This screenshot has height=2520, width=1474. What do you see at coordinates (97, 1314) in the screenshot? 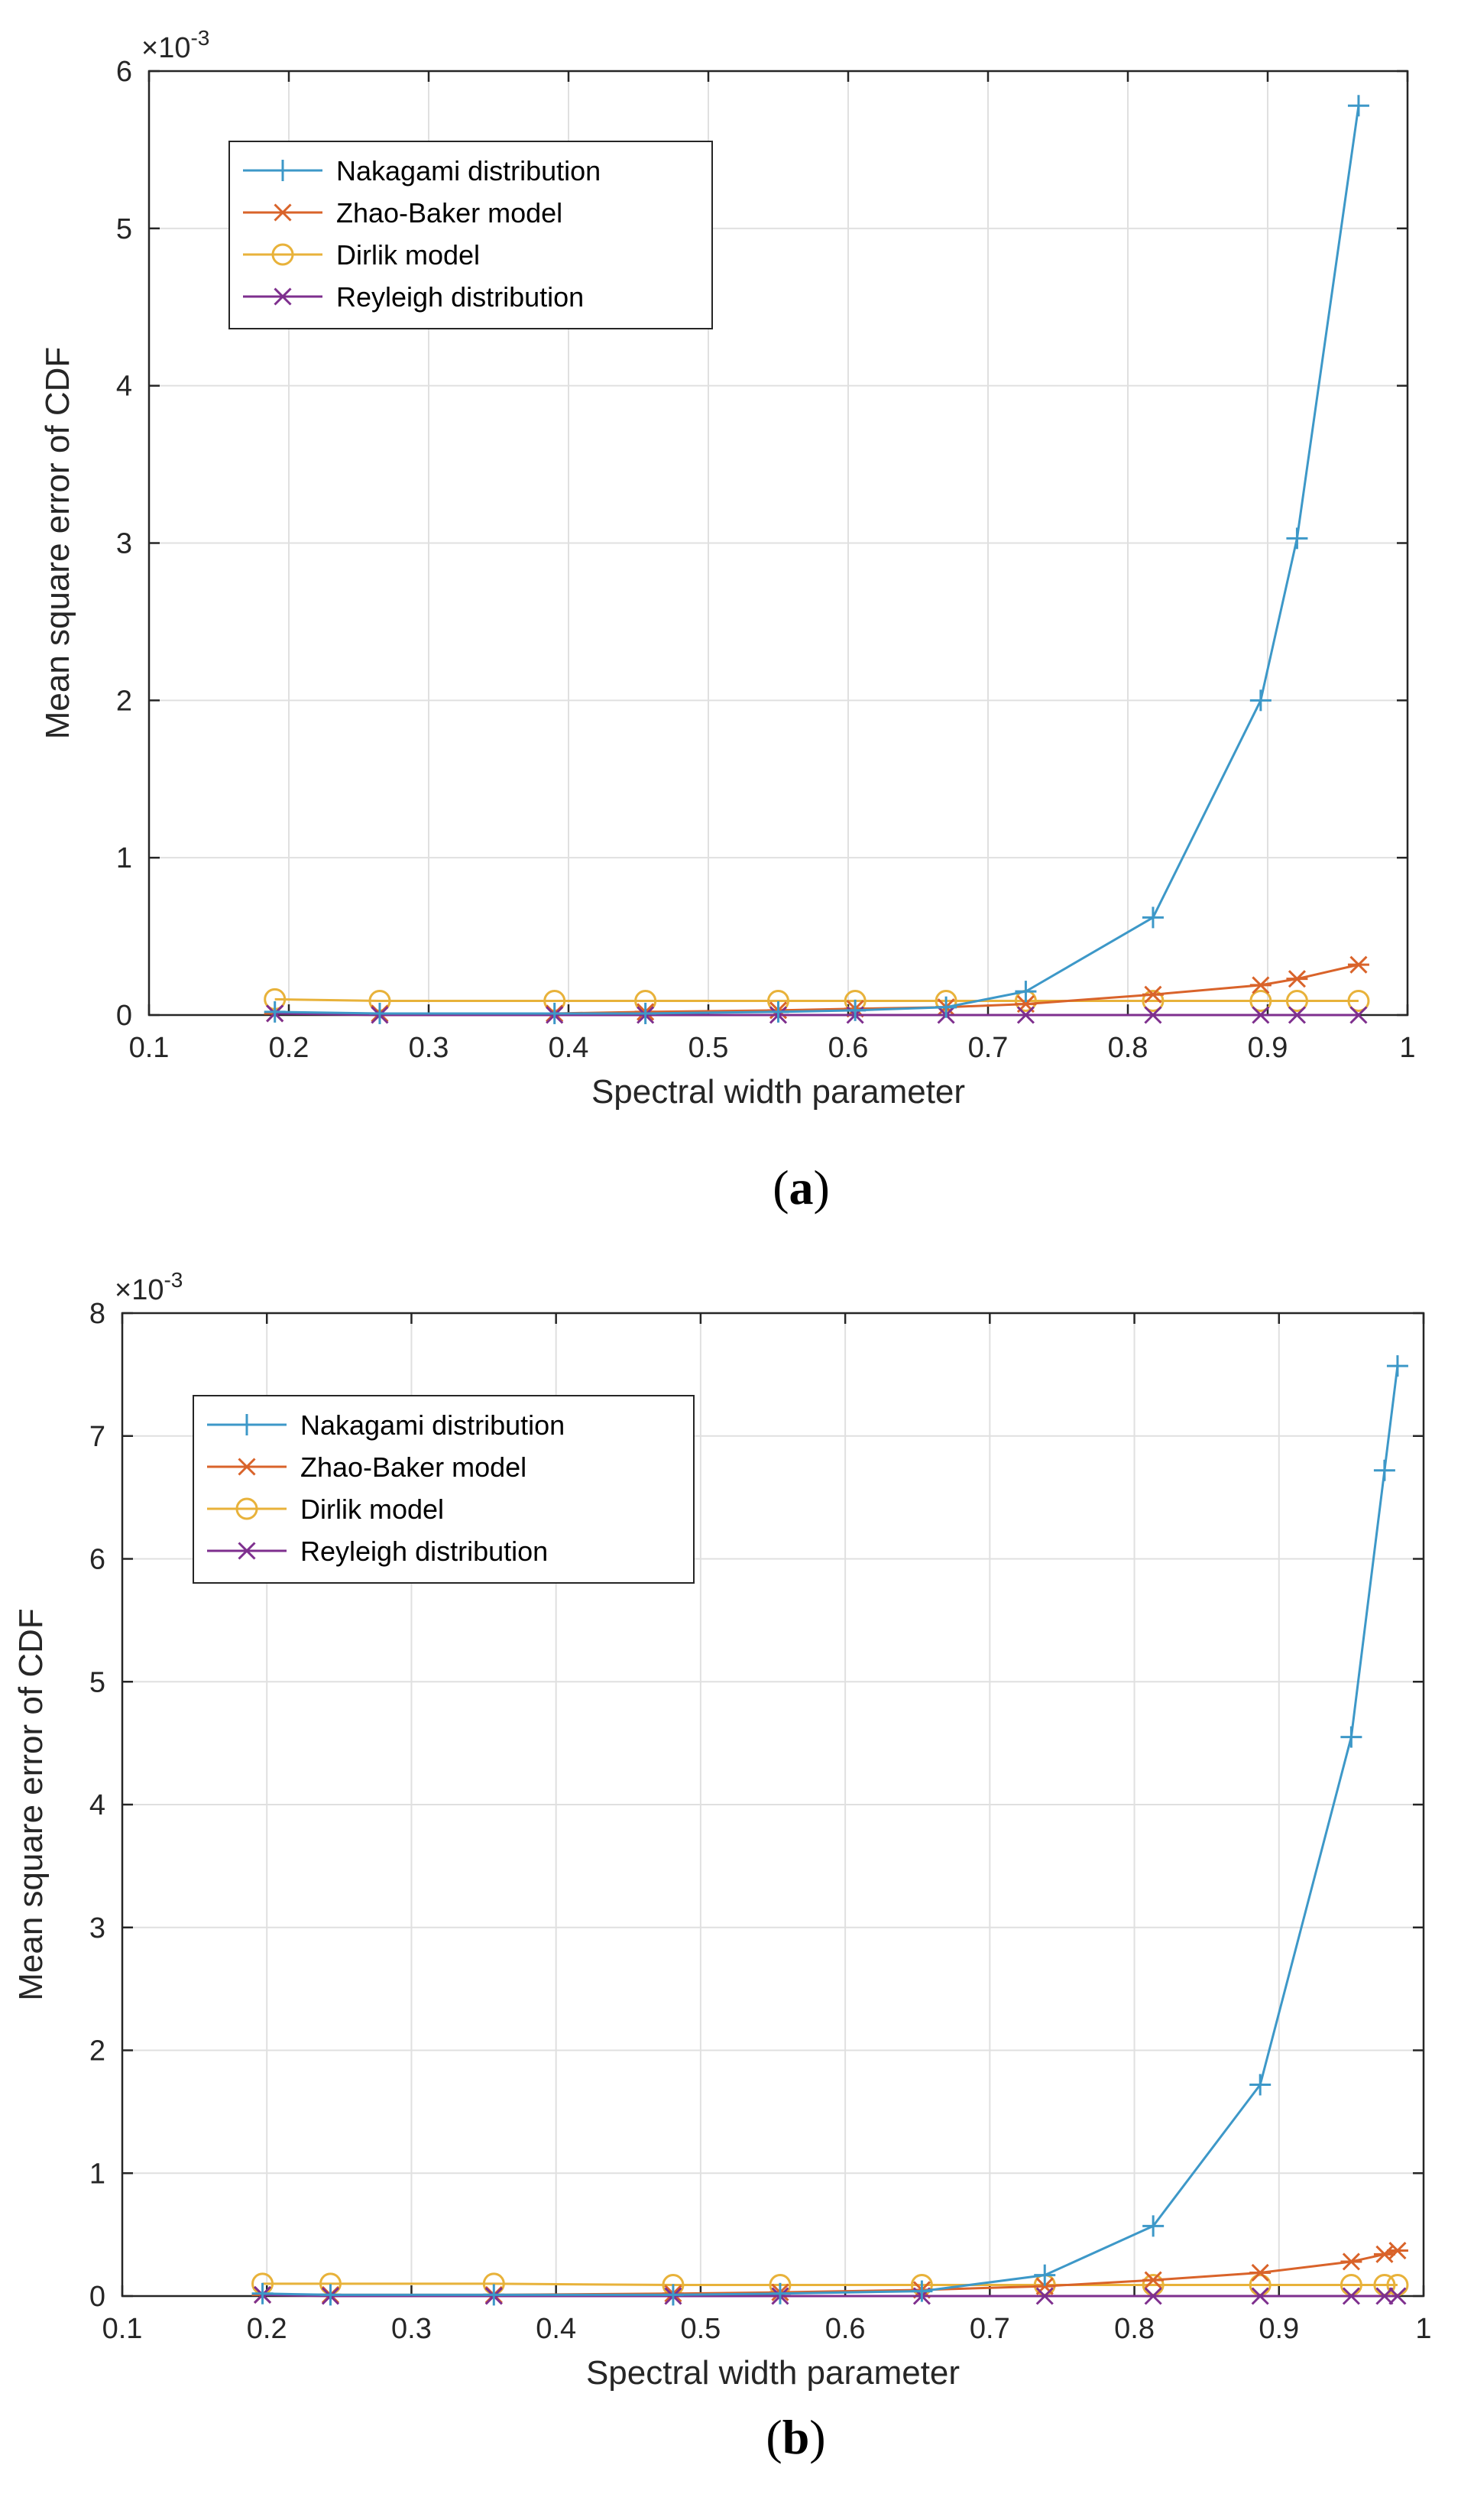
I see `y-tick-label: 8` at bounding box center [97, 1314].